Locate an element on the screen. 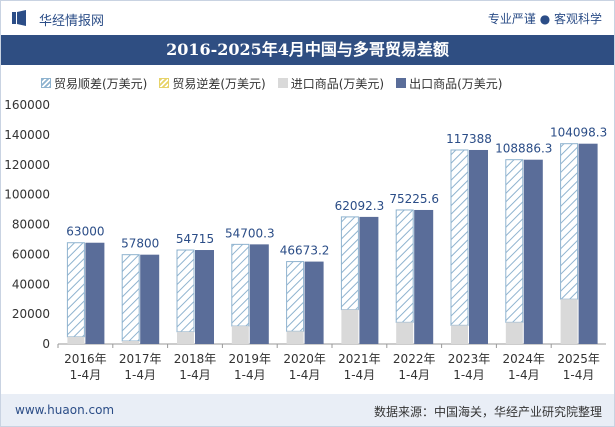 The image size is (615, 427). data-label: 62092.3 is located at coordinates (360, 206).